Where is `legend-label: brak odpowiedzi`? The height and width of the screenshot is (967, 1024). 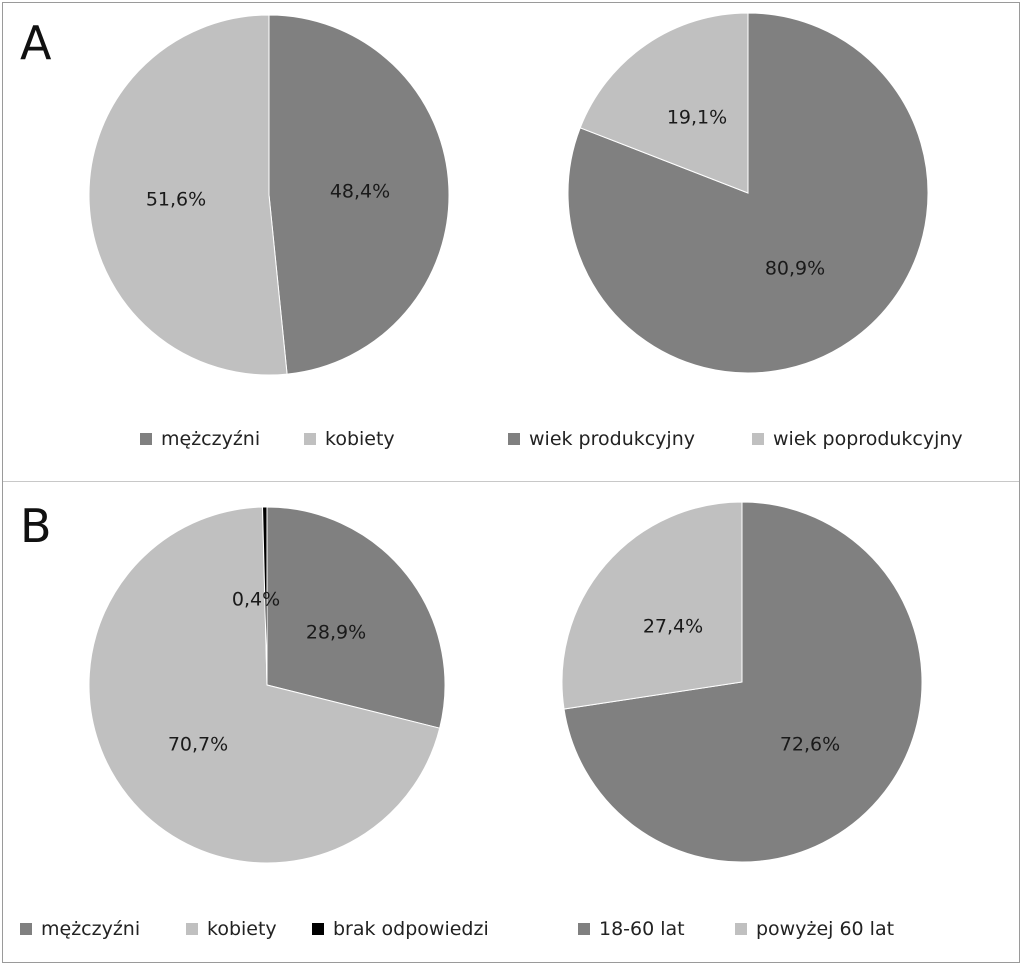 legend-label: brak odpowiedzi is located at coordinates (411, 929).